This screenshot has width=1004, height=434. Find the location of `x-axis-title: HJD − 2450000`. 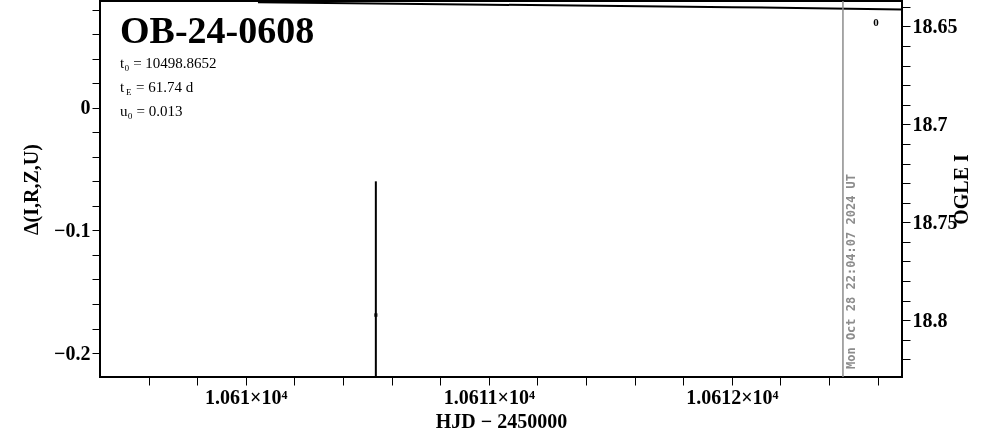

x-axis-title: HJD − 2450000 is located at coordinates (501, 420).